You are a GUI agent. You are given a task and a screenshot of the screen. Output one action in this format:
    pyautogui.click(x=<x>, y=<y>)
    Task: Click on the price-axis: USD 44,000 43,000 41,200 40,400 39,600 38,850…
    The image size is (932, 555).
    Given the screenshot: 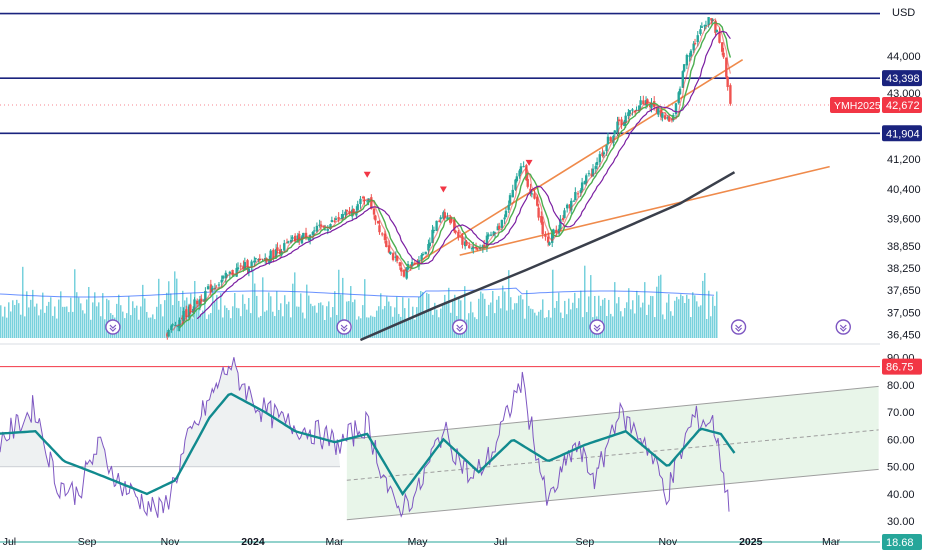 What is the action you would take?
    pyautogui.click(x=876, y=174)
    